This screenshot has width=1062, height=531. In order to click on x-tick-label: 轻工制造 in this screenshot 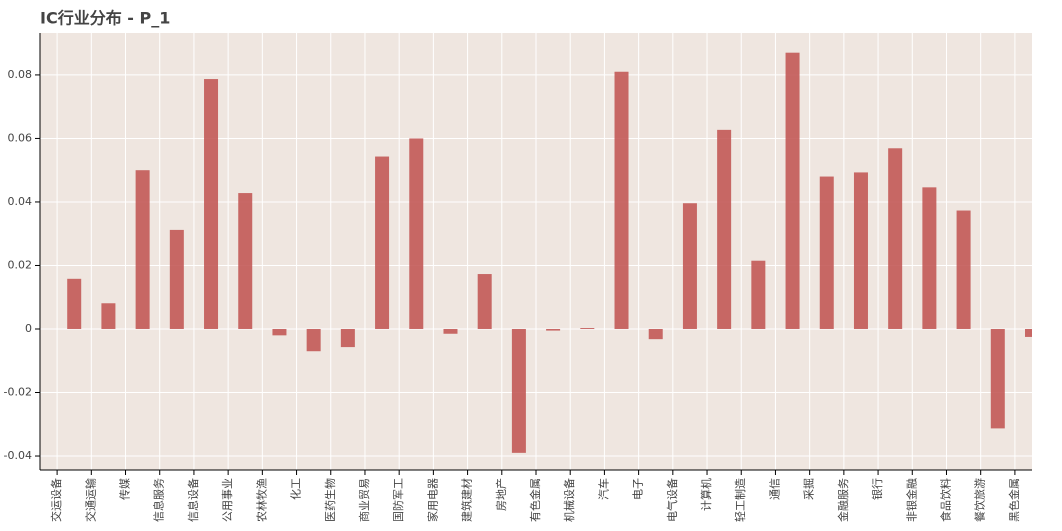, I will do `click(740, 500)`.